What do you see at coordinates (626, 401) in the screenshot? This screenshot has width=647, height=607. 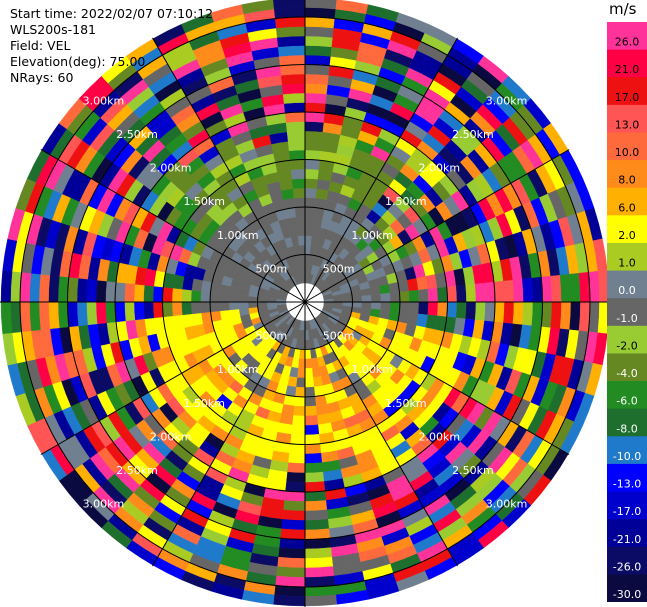 I see `colorbar-tick-label: -6.0` at bounding box center [626, 401].